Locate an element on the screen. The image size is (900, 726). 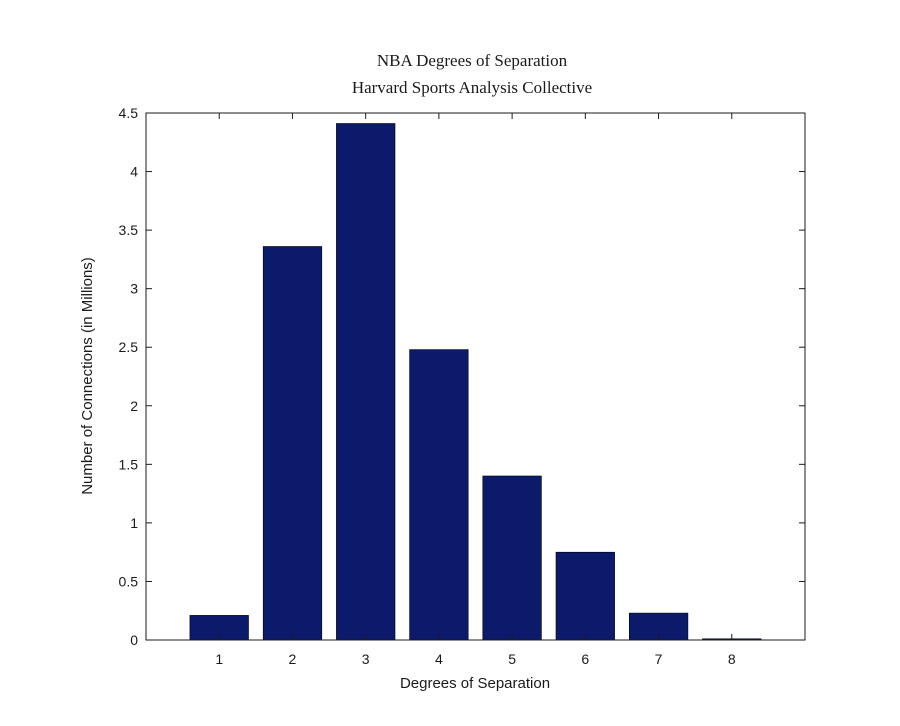
x-tick-label: 7 is located at coordinates (659, 659).